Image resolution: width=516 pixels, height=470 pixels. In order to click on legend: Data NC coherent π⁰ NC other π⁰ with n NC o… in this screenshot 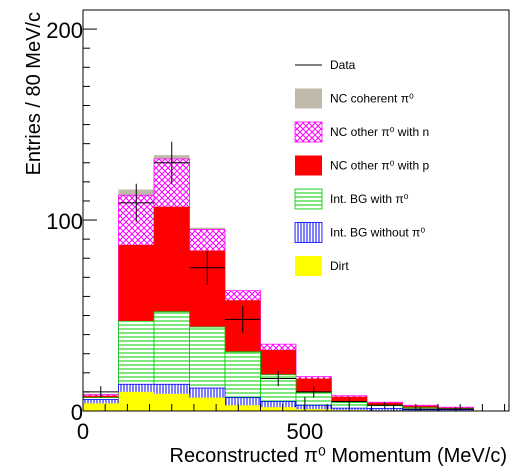, I will do `click(361, 167)`.